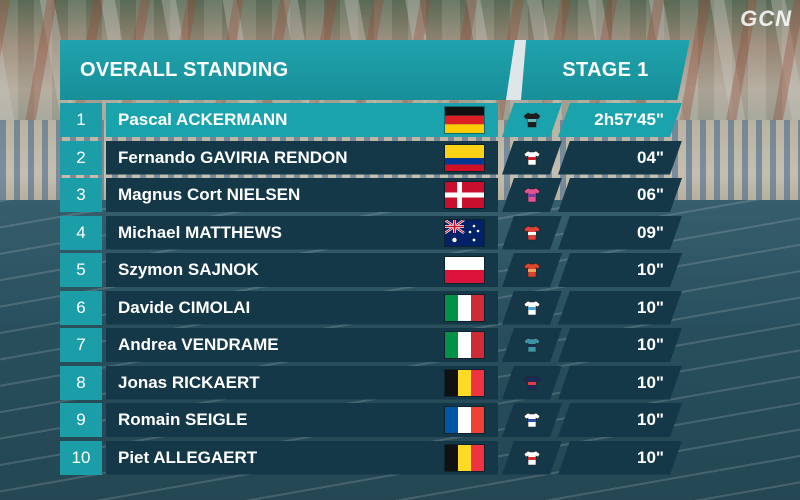 This screenshot has width=800, height=500. Describe the element at coordinates (302, 307) in the screenshot. I see `rider-cell: Davide CIMOLAI ISN` at that location.